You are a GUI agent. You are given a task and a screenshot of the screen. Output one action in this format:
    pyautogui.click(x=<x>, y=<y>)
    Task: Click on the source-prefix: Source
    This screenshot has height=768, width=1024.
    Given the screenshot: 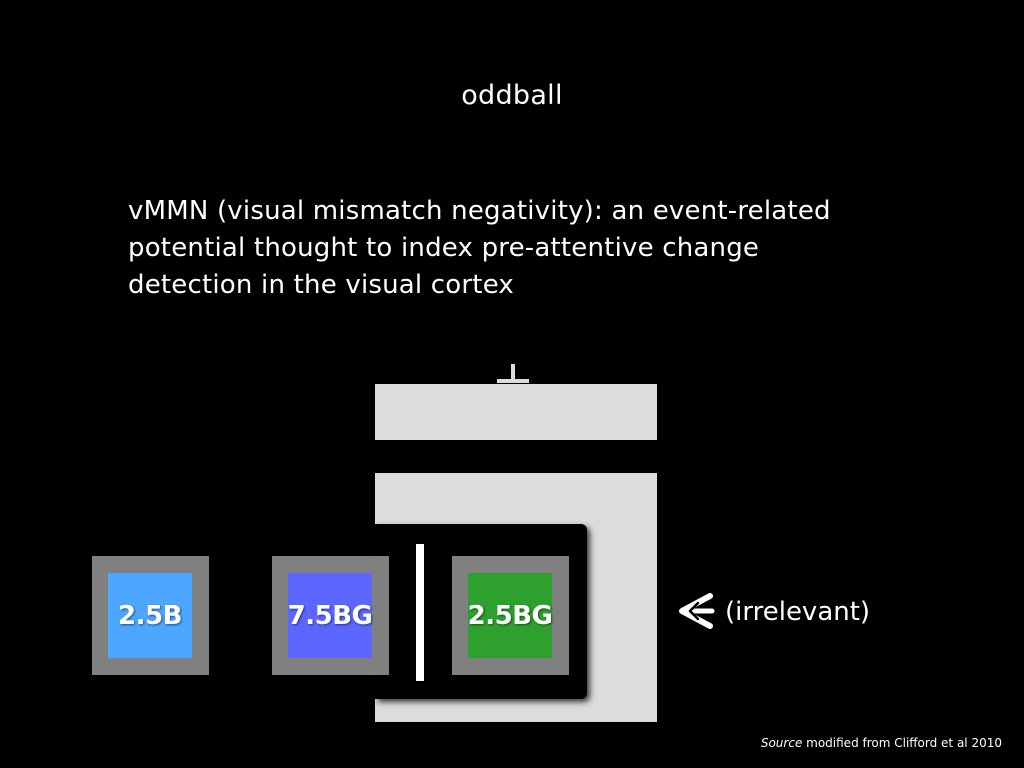 What is the action you would take?
    pyautogui.click(x=781, y=743)
    